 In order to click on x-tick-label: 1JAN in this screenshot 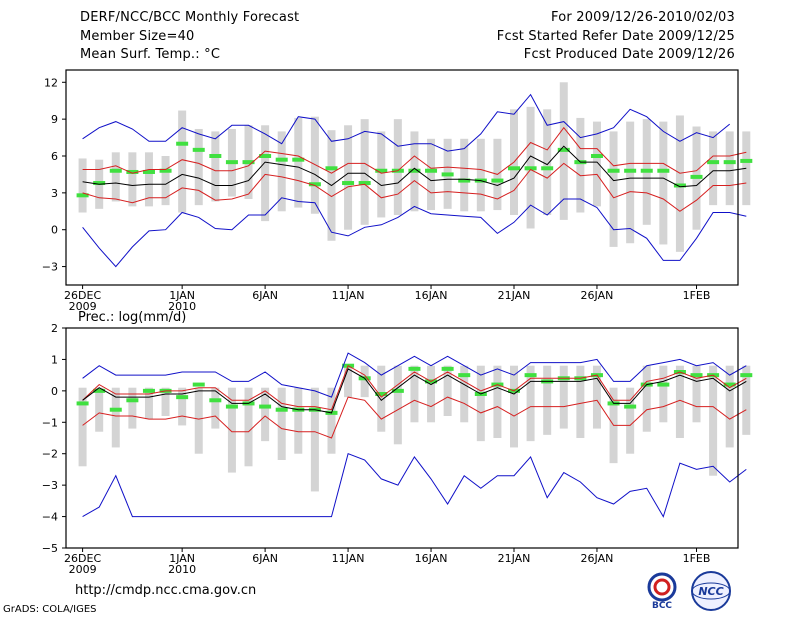, I will do `click(182, 558)`.